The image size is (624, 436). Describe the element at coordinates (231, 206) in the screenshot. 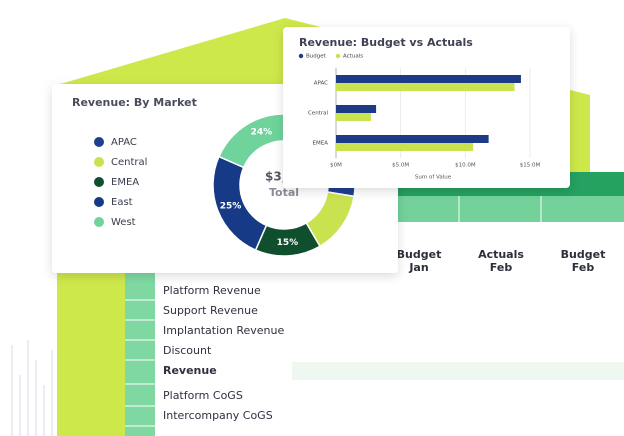

I see `slice-label: 25%` at that location.